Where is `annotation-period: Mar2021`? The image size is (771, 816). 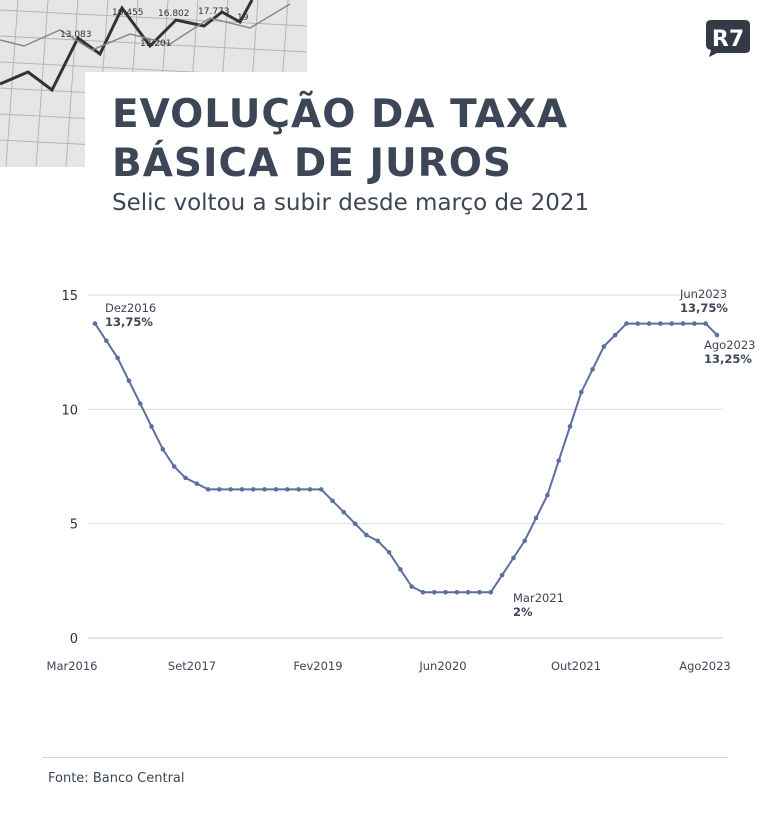
annotation-period: Mar2021 is located at coordinates (538, 598).